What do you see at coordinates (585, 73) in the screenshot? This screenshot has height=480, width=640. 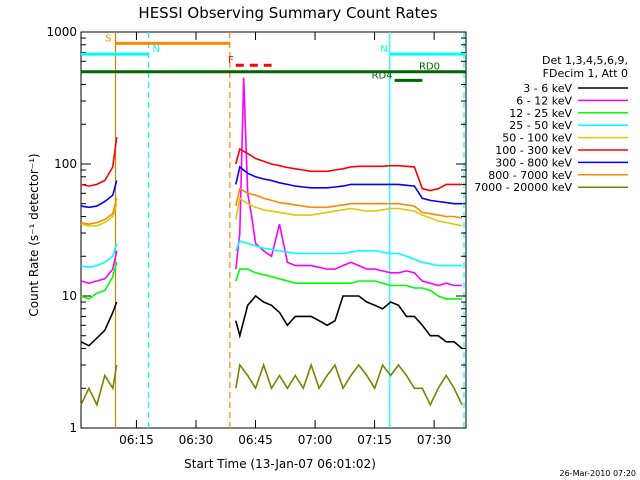 I see `legend-header-2: FDecim 1, Att 0` at bounding box center [585, 73].